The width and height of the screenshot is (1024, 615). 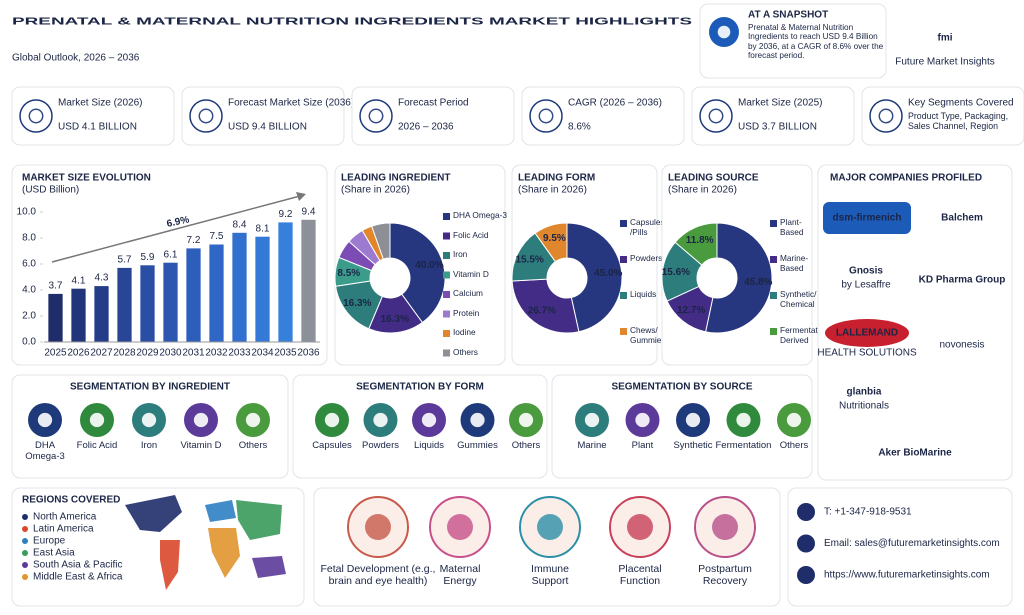 I want to click on region-name: East Asia, so click(x=54, y=553).